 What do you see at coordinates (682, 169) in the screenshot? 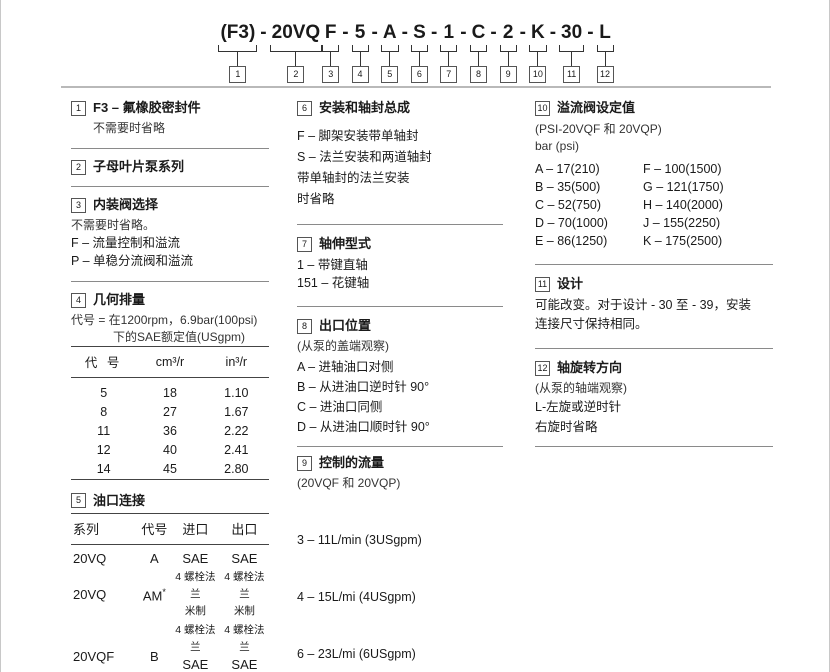
I see `option-item: F – 100(1500)` at bounding box center [682, 169].